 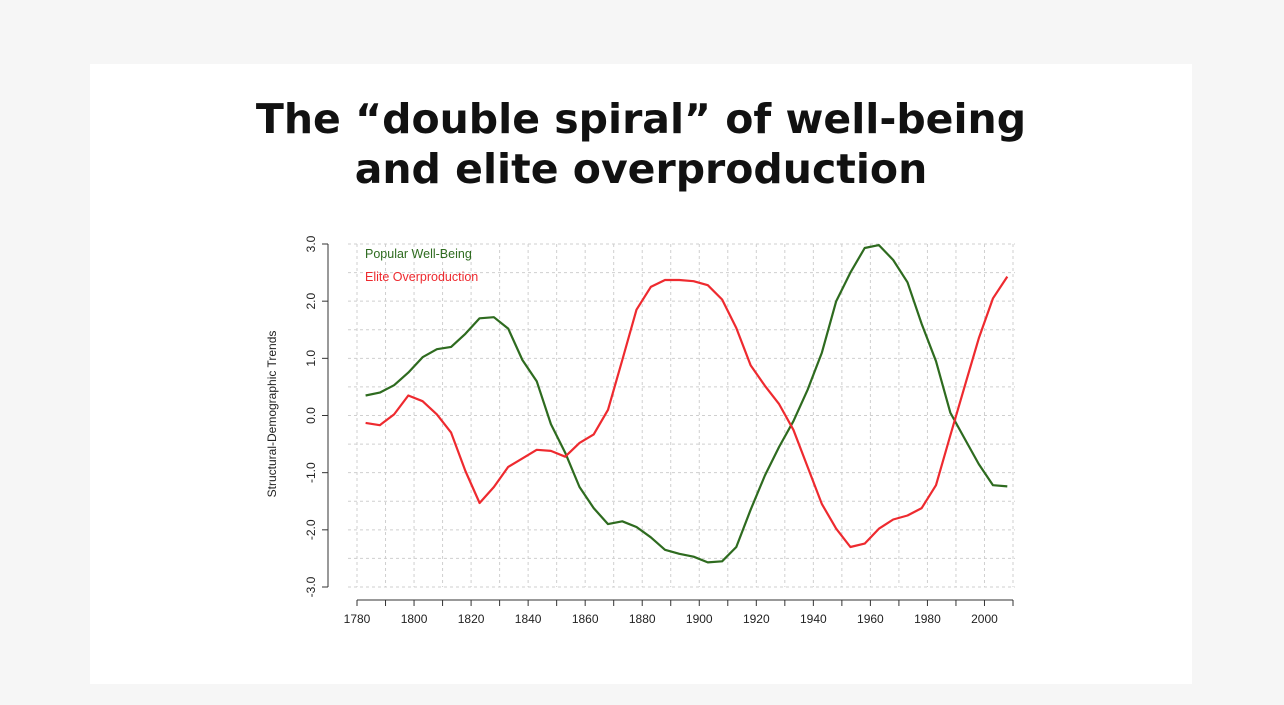 What do you see at coordinates (421, 277) in the screenshot?
I see `legend-entry: Elite Overproduction` at bounding box center [421, 277].